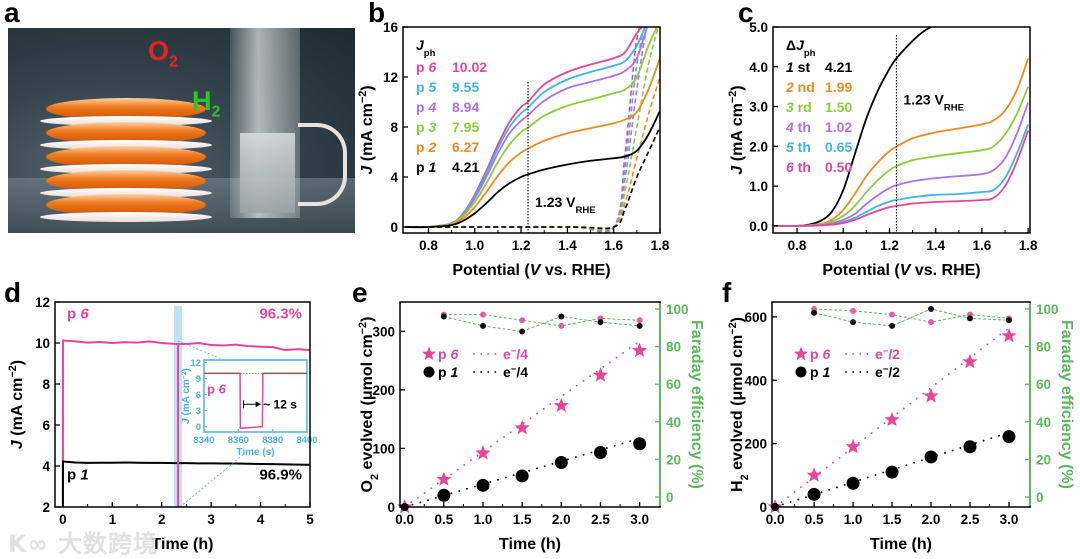 The image size is (1080, 559). What do you see at coordinates (758, 146) in the screenshot?
I see `y-tick-label: 2.0` at bounding box center [758, 146].